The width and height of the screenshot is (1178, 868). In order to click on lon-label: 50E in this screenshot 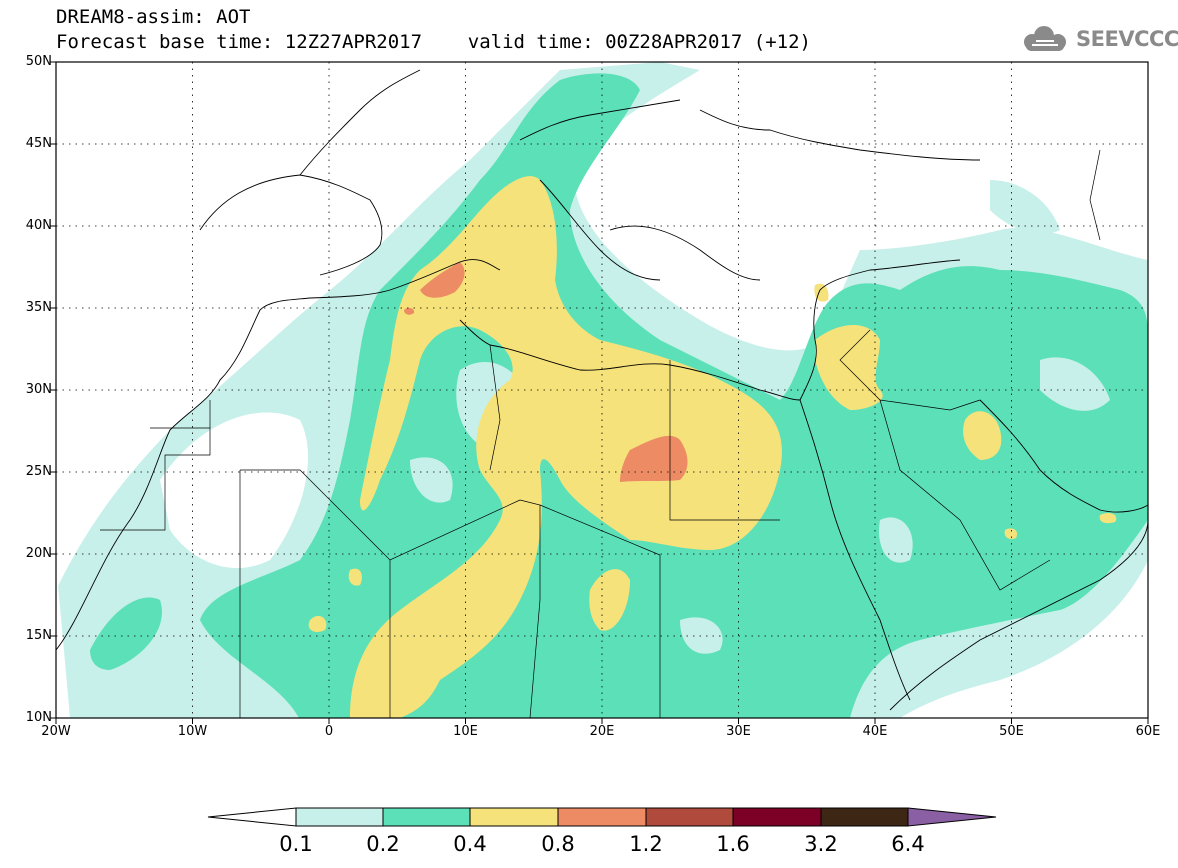, I will do `click(1011, 731)`.